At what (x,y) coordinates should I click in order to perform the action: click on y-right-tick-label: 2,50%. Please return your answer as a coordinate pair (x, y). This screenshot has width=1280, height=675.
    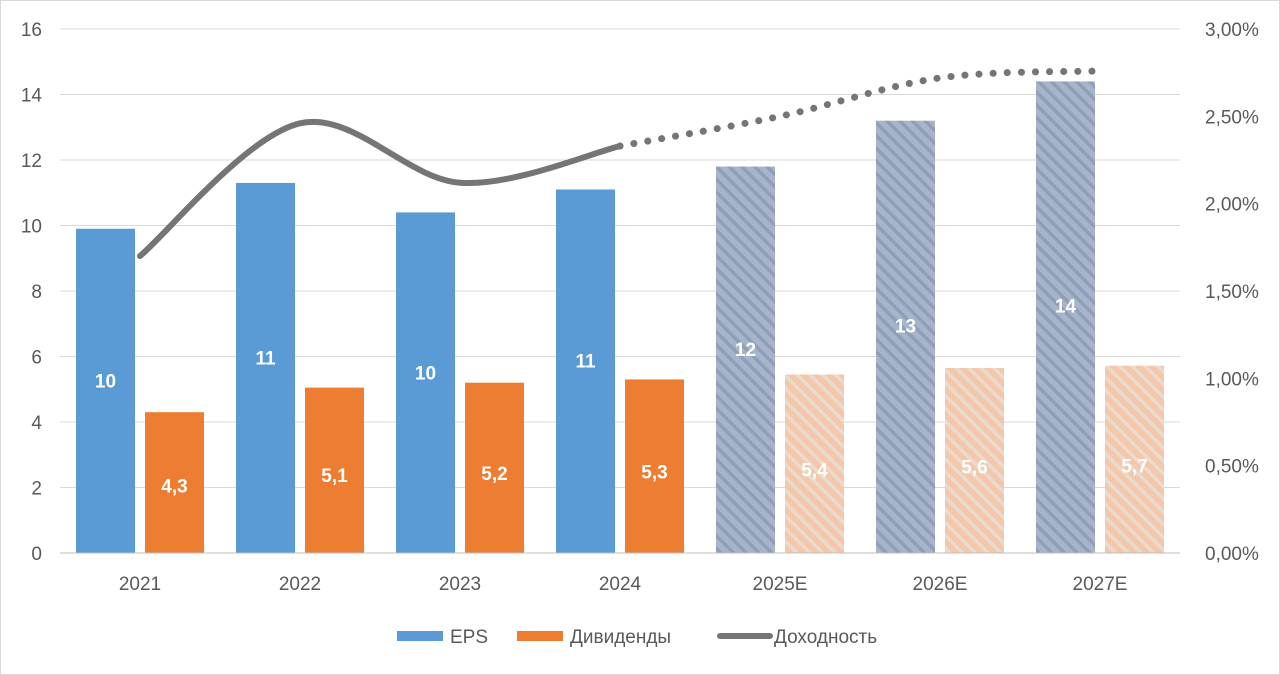
    Looking at the image, I should click on (1232, 117).